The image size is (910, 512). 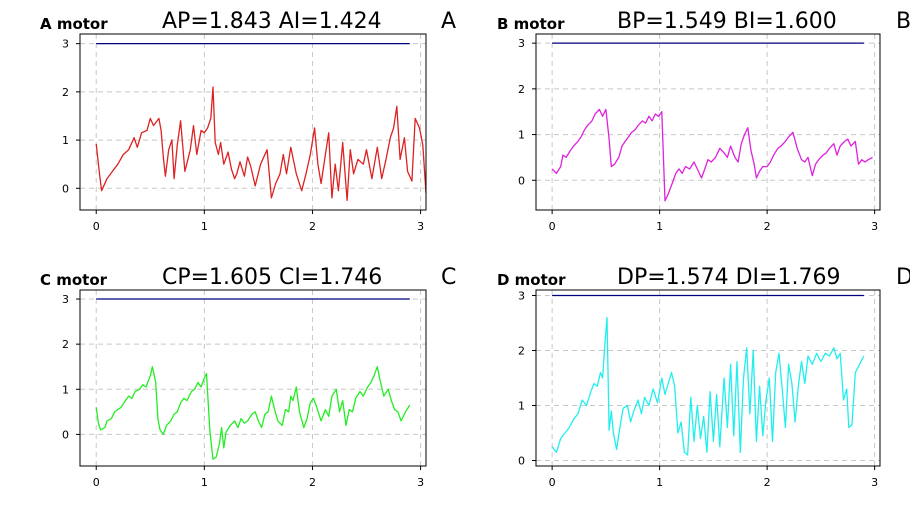 What do you see at coordinates (531, 24) in the screenshot?
I see `chart-title: B motor` at bounding box center [531, 24].